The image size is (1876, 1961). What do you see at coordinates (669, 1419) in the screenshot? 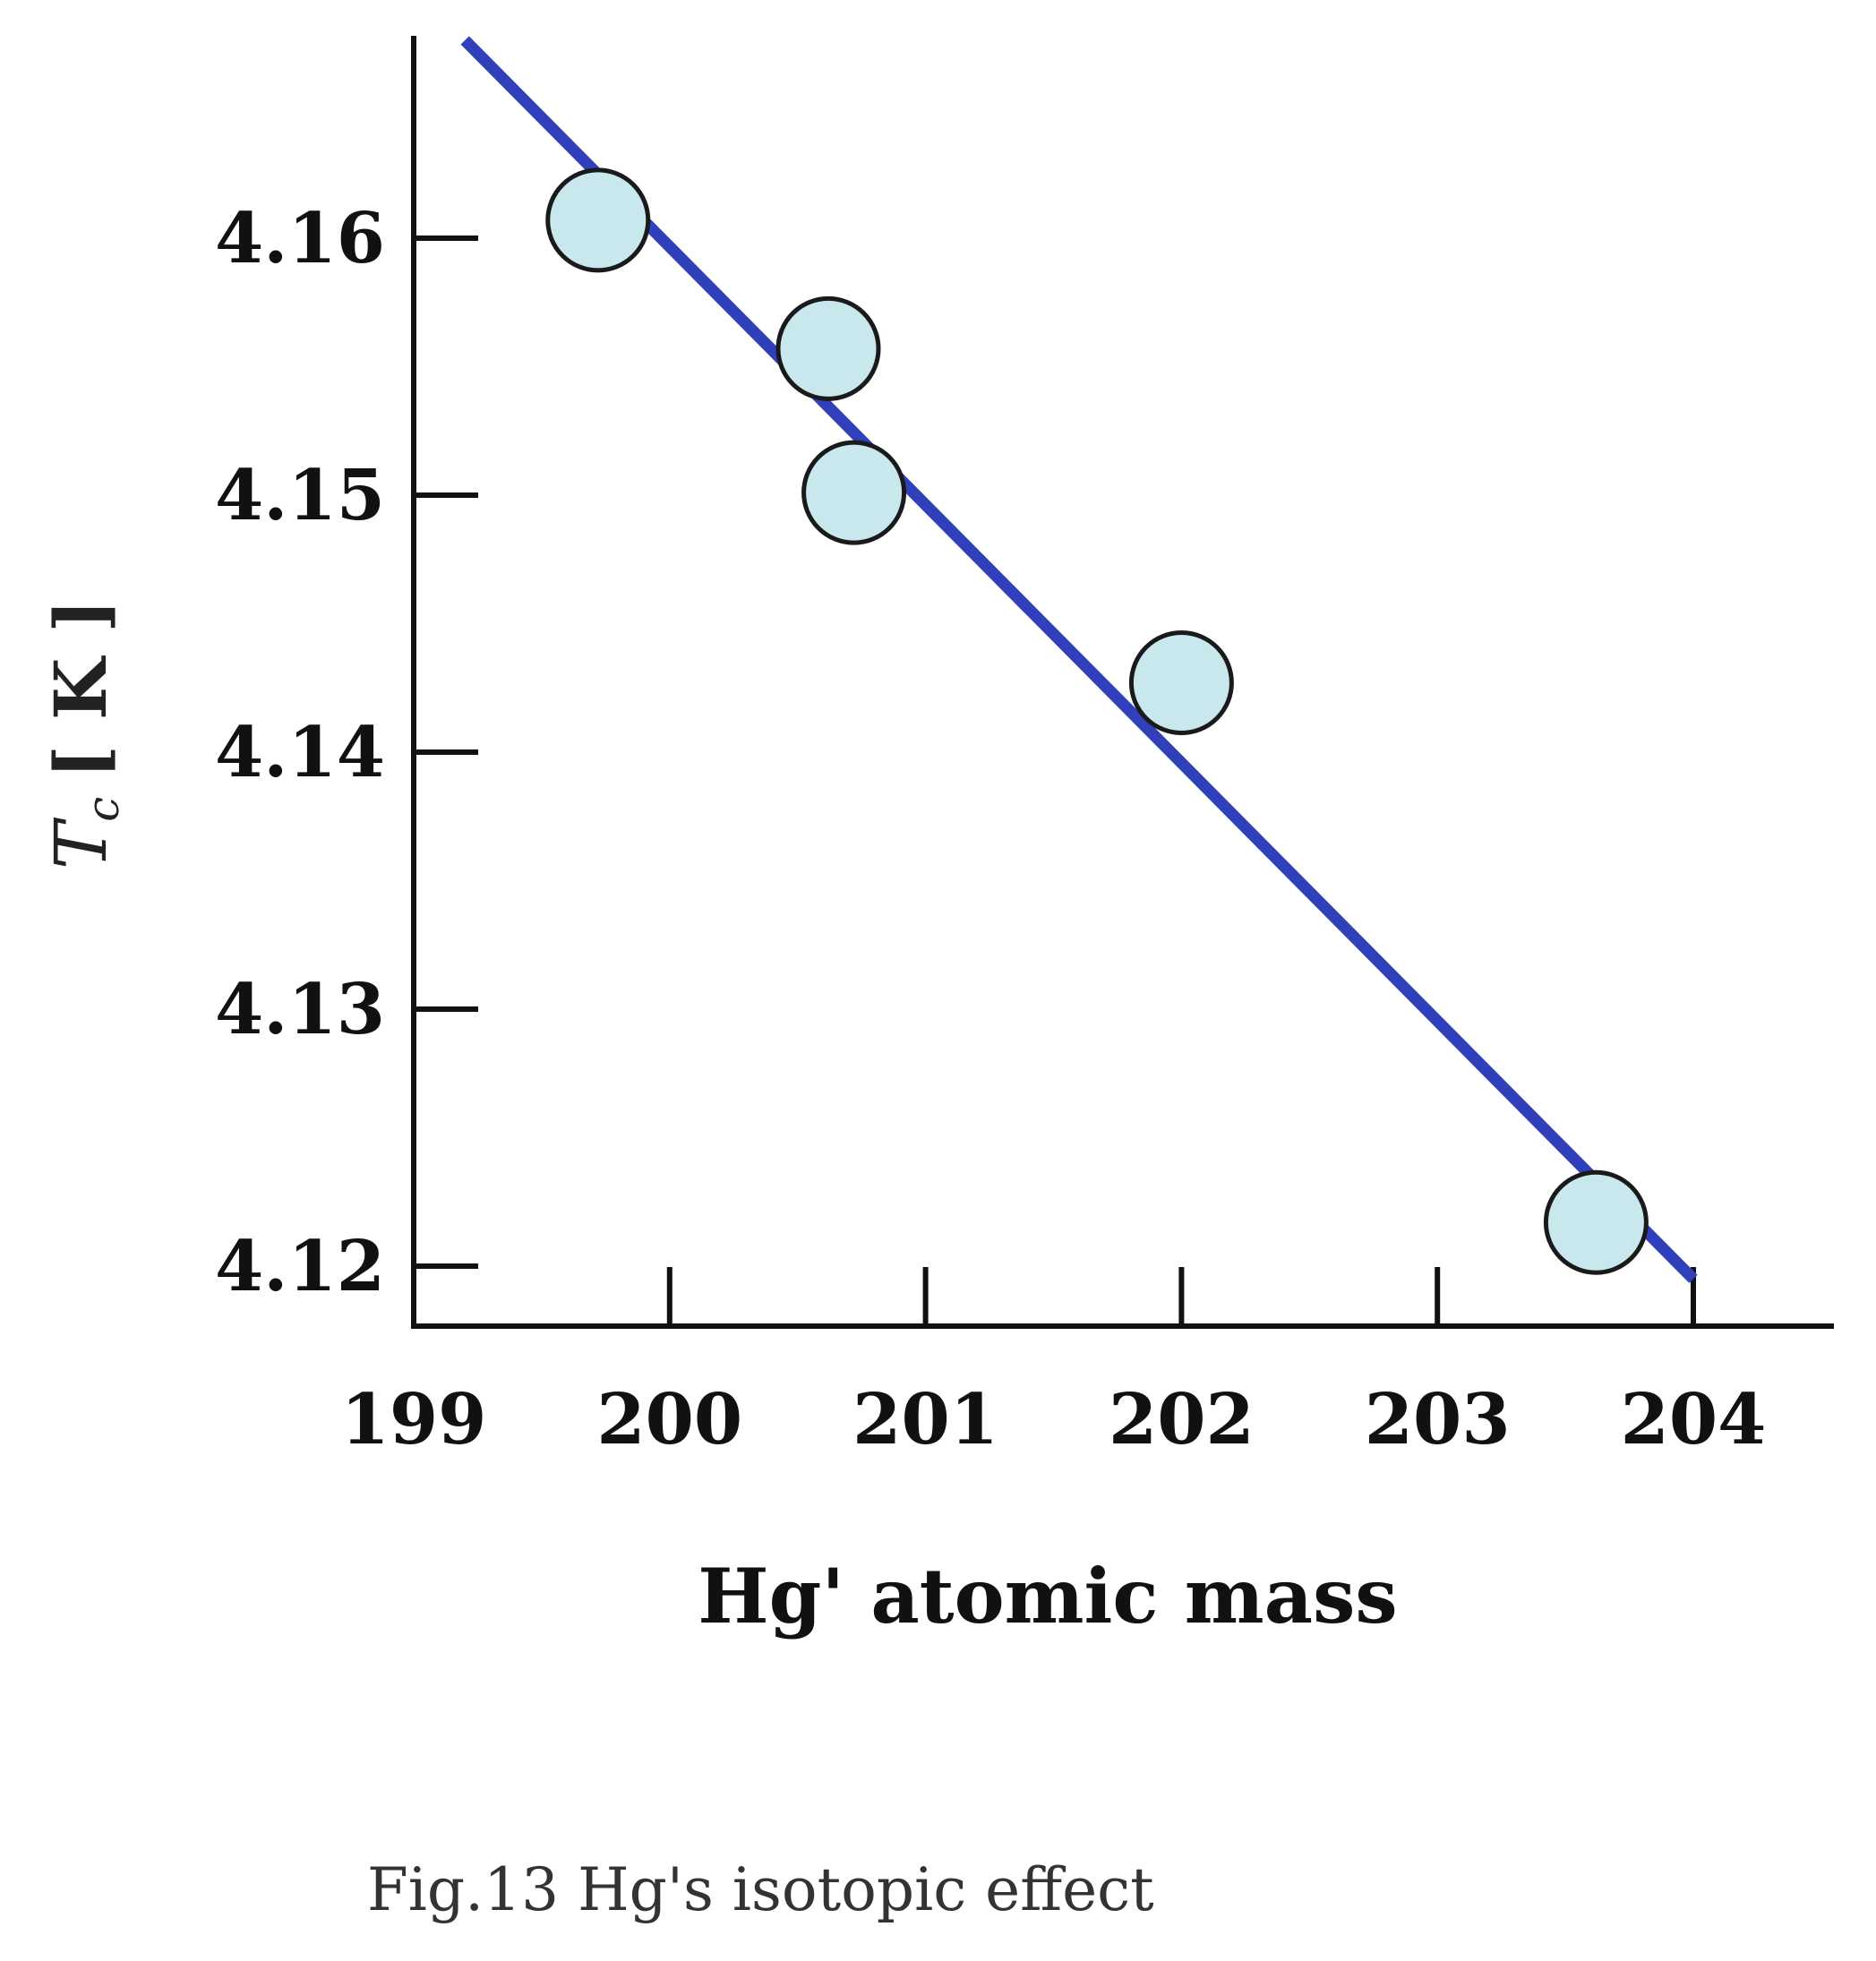
I see `x-tick-label: 200` at bounding box center [669, 1419].